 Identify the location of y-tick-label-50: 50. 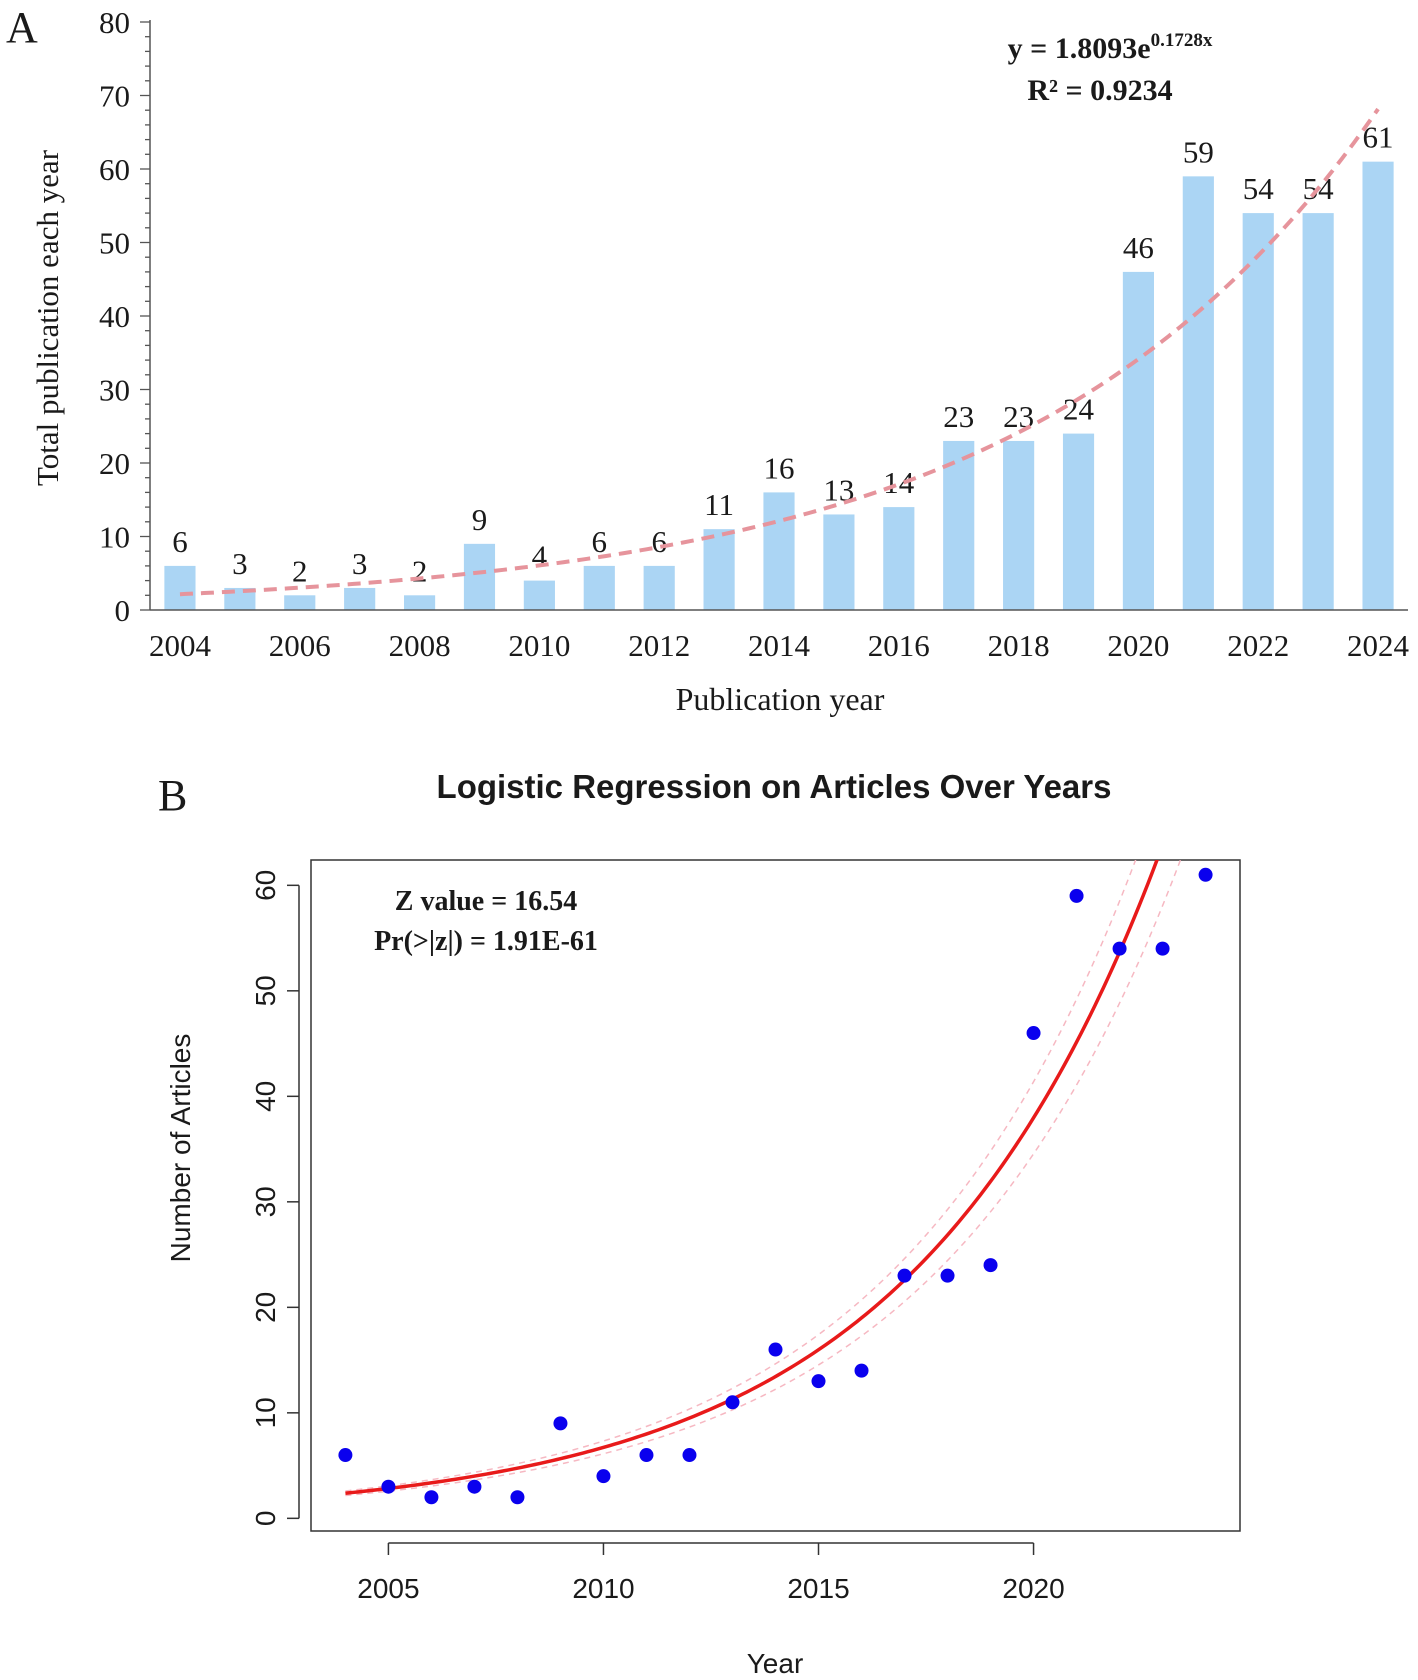
(265, 990).